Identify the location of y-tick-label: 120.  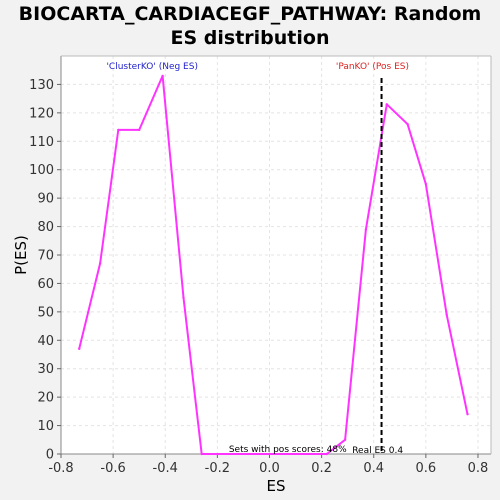
(41, 113).